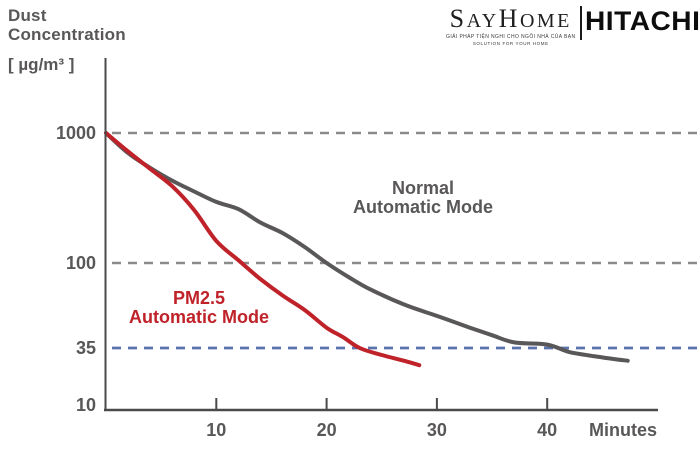  I want to click on series-label-pm25-line1: PM2.5, so click(199, 298).